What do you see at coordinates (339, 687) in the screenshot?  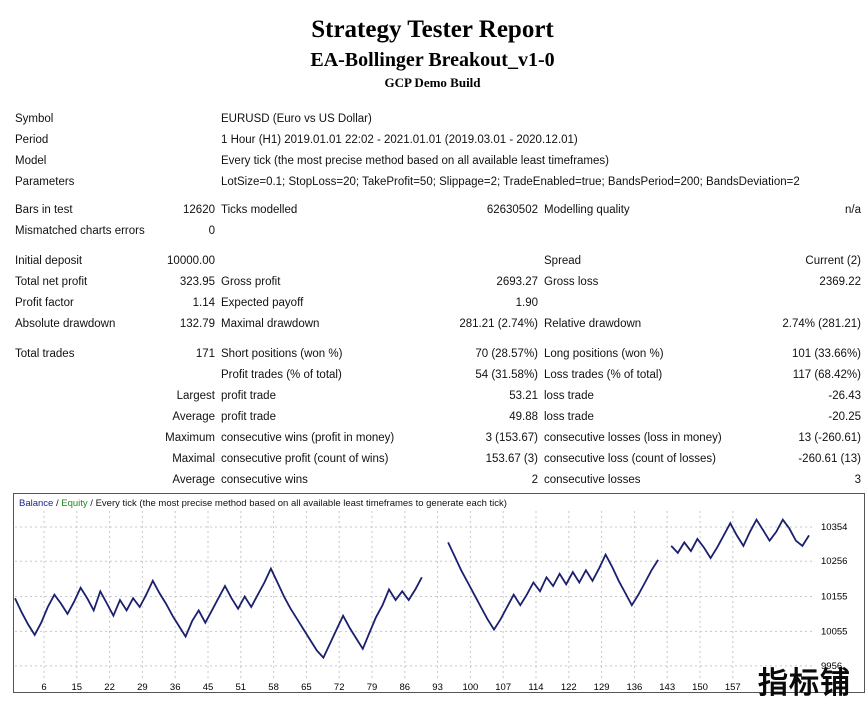 I see `x-tick-label: 72` at bounding box center [339, 687].